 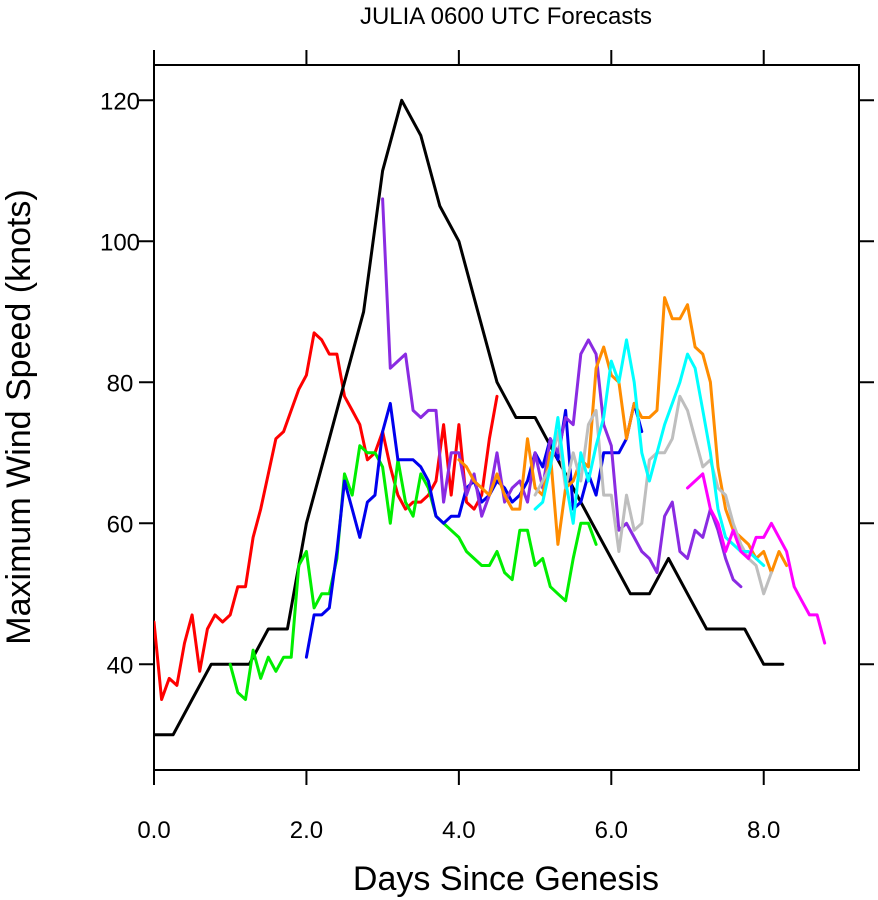 What do you see at coordinates (19, 416) in the screenshot?
I see `y-axis-label: Maximum Wind Speed (knots)` at bounding box center [19, 416].